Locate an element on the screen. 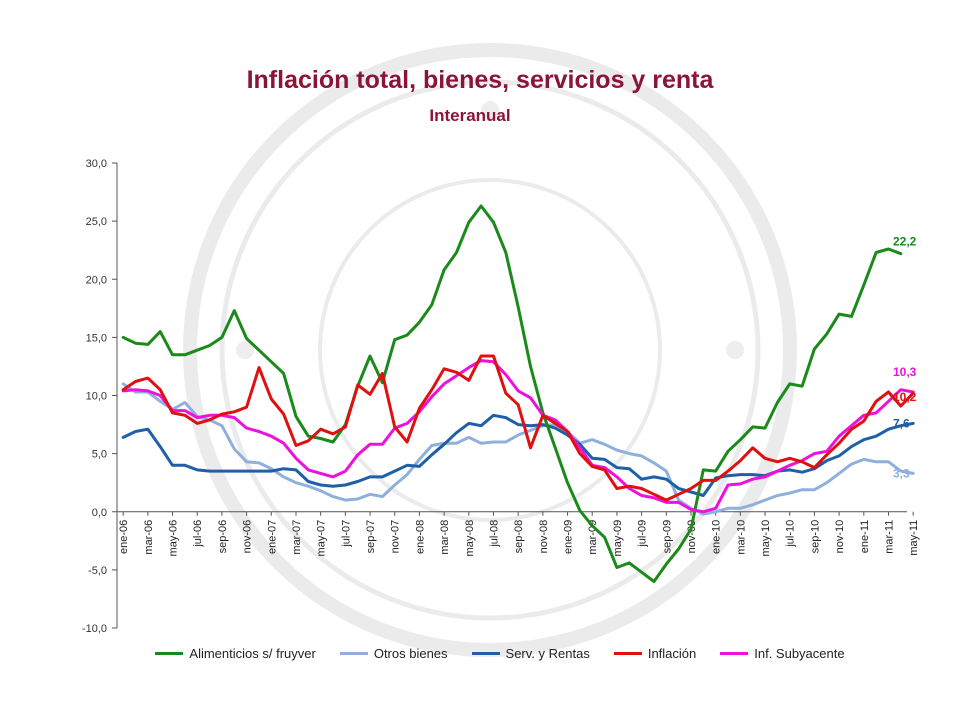 This screenshot has height=720, width=960. x-tick-label: sep-10 is located at coordinates (815, 537).